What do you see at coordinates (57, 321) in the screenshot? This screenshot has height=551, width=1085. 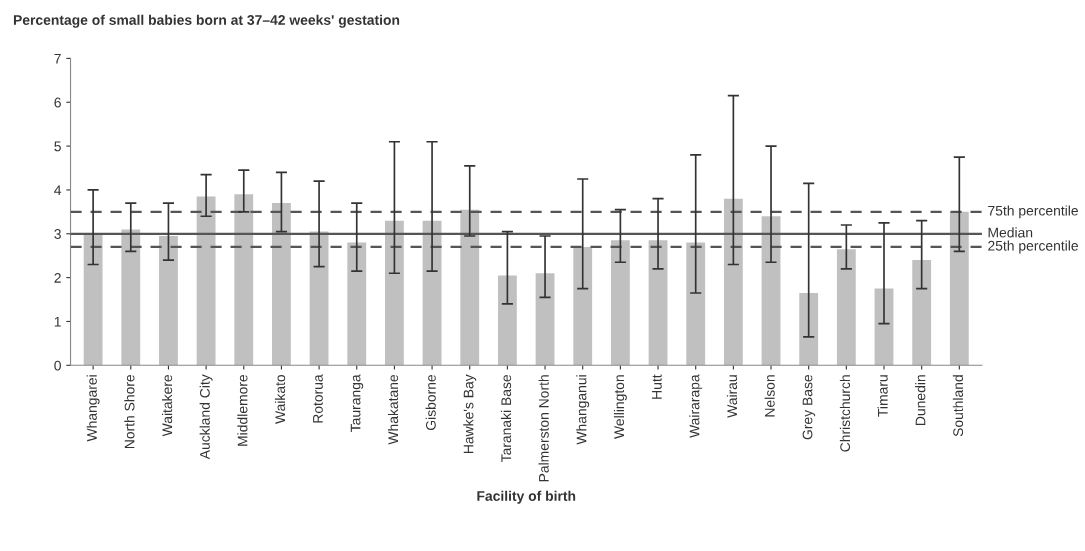 I see `y-tick-label: 1` at bounding box center [57, 321].